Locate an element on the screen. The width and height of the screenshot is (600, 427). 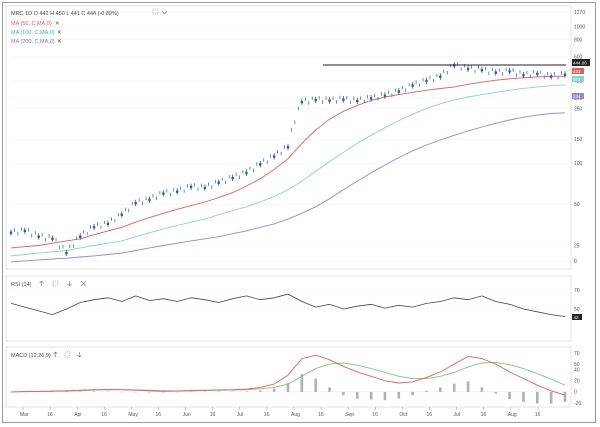
rsi-panel is located at coordinates (288, 308).